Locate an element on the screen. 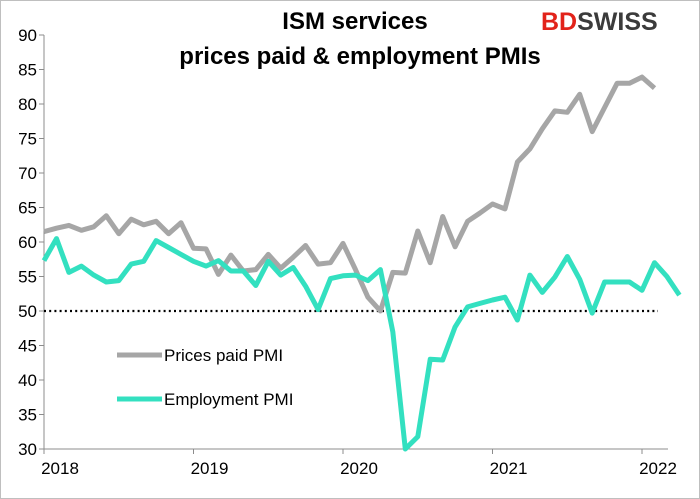 This screenshot has width=700, height=499. y-tick-label: 45 is located at coordinates (27, 346).